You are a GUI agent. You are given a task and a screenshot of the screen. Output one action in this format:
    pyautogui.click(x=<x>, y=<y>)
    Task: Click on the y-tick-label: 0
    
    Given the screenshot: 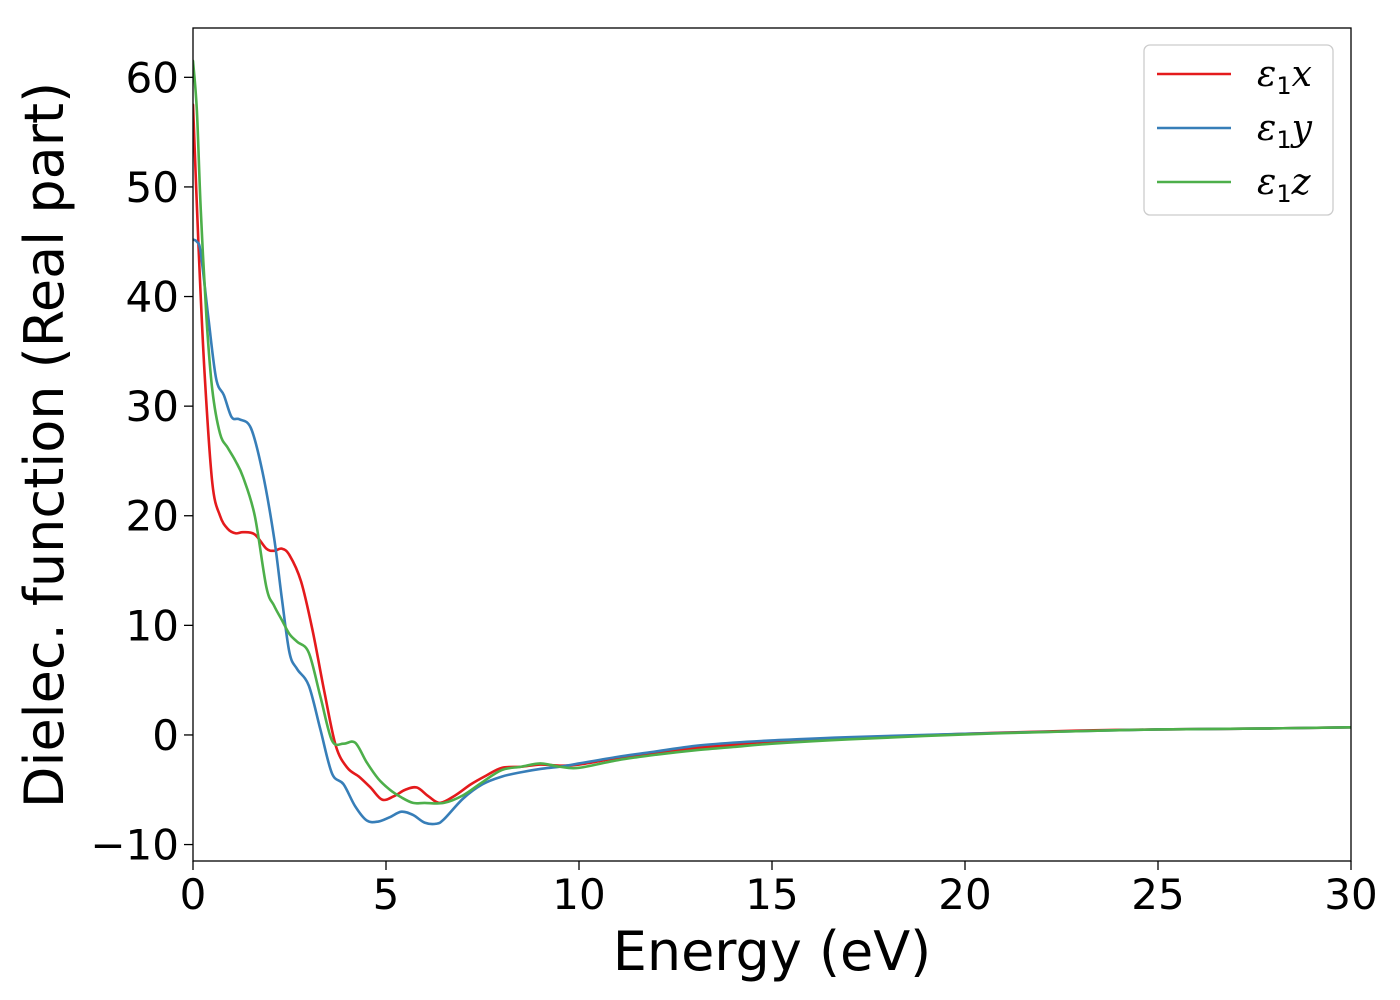 What is the action you would take?
    pyautogui.click(x=165, y=735)
    